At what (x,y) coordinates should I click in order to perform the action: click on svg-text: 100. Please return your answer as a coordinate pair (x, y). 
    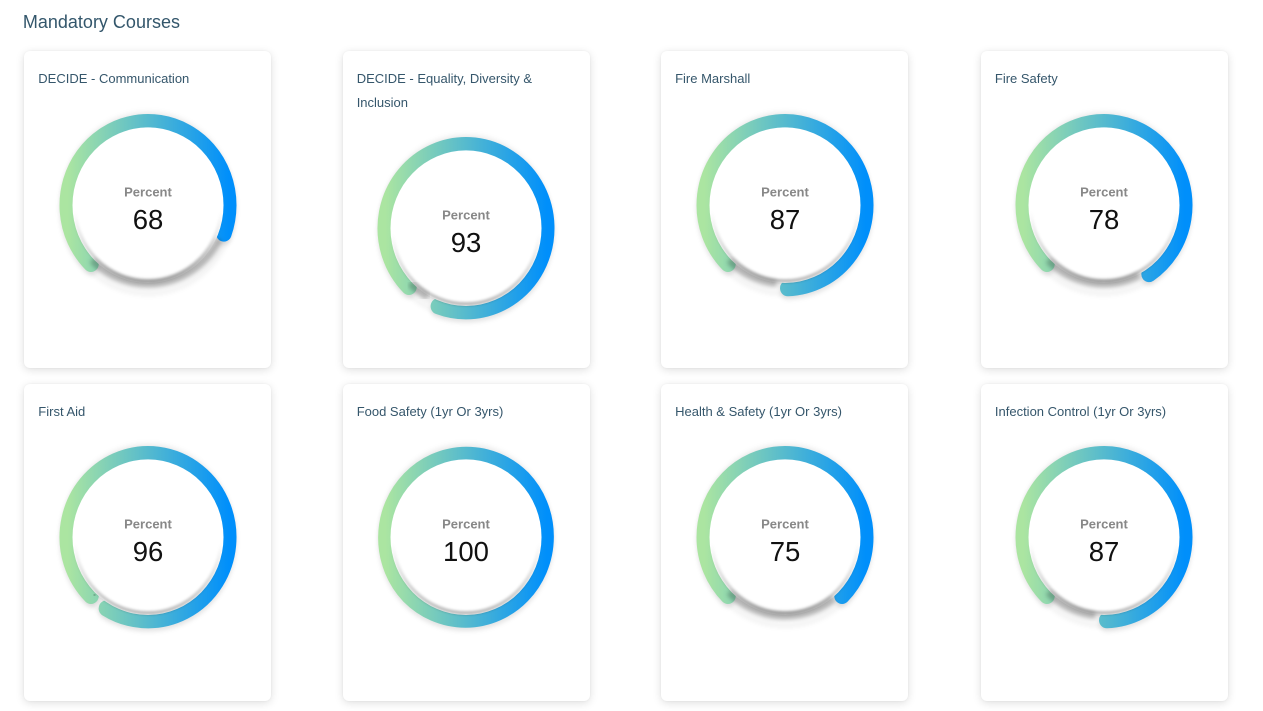
    Looking at the image, I should click on (466, 551).